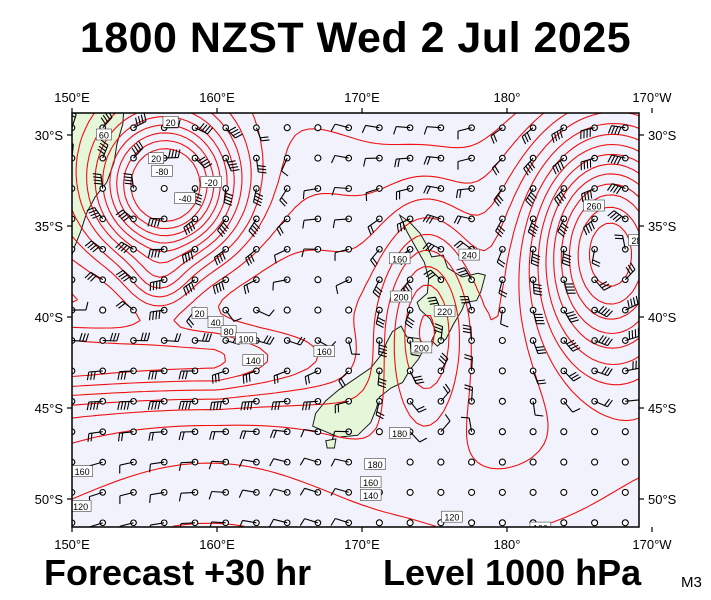  What do you see at coordinates (469, 254) in the screenshot?
I see `contour-label: 240` at bounding box center [469, 254].